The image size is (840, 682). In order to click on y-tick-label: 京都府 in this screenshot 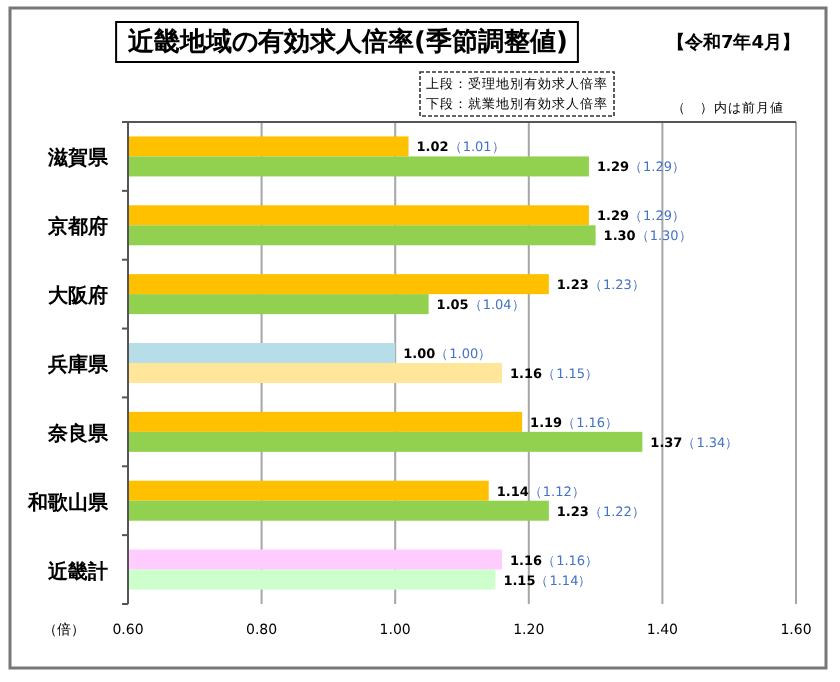, I will do `click(77, 227)`.